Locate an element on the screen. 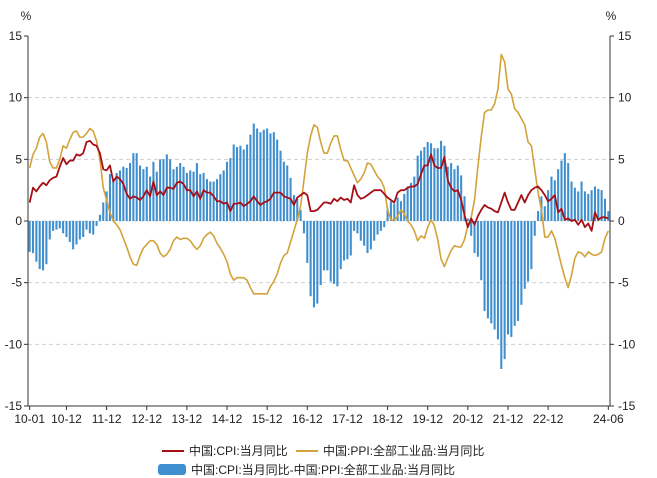 The image size is (657, 478). y-tick-label-left: 15 is located at coordinates (16, 36).